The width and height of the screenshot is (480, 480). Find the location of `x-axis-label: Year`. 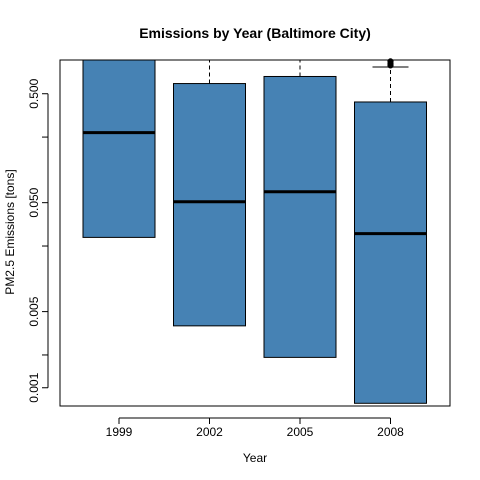

x-axis-label: Year is located at coordinates (255, 458).